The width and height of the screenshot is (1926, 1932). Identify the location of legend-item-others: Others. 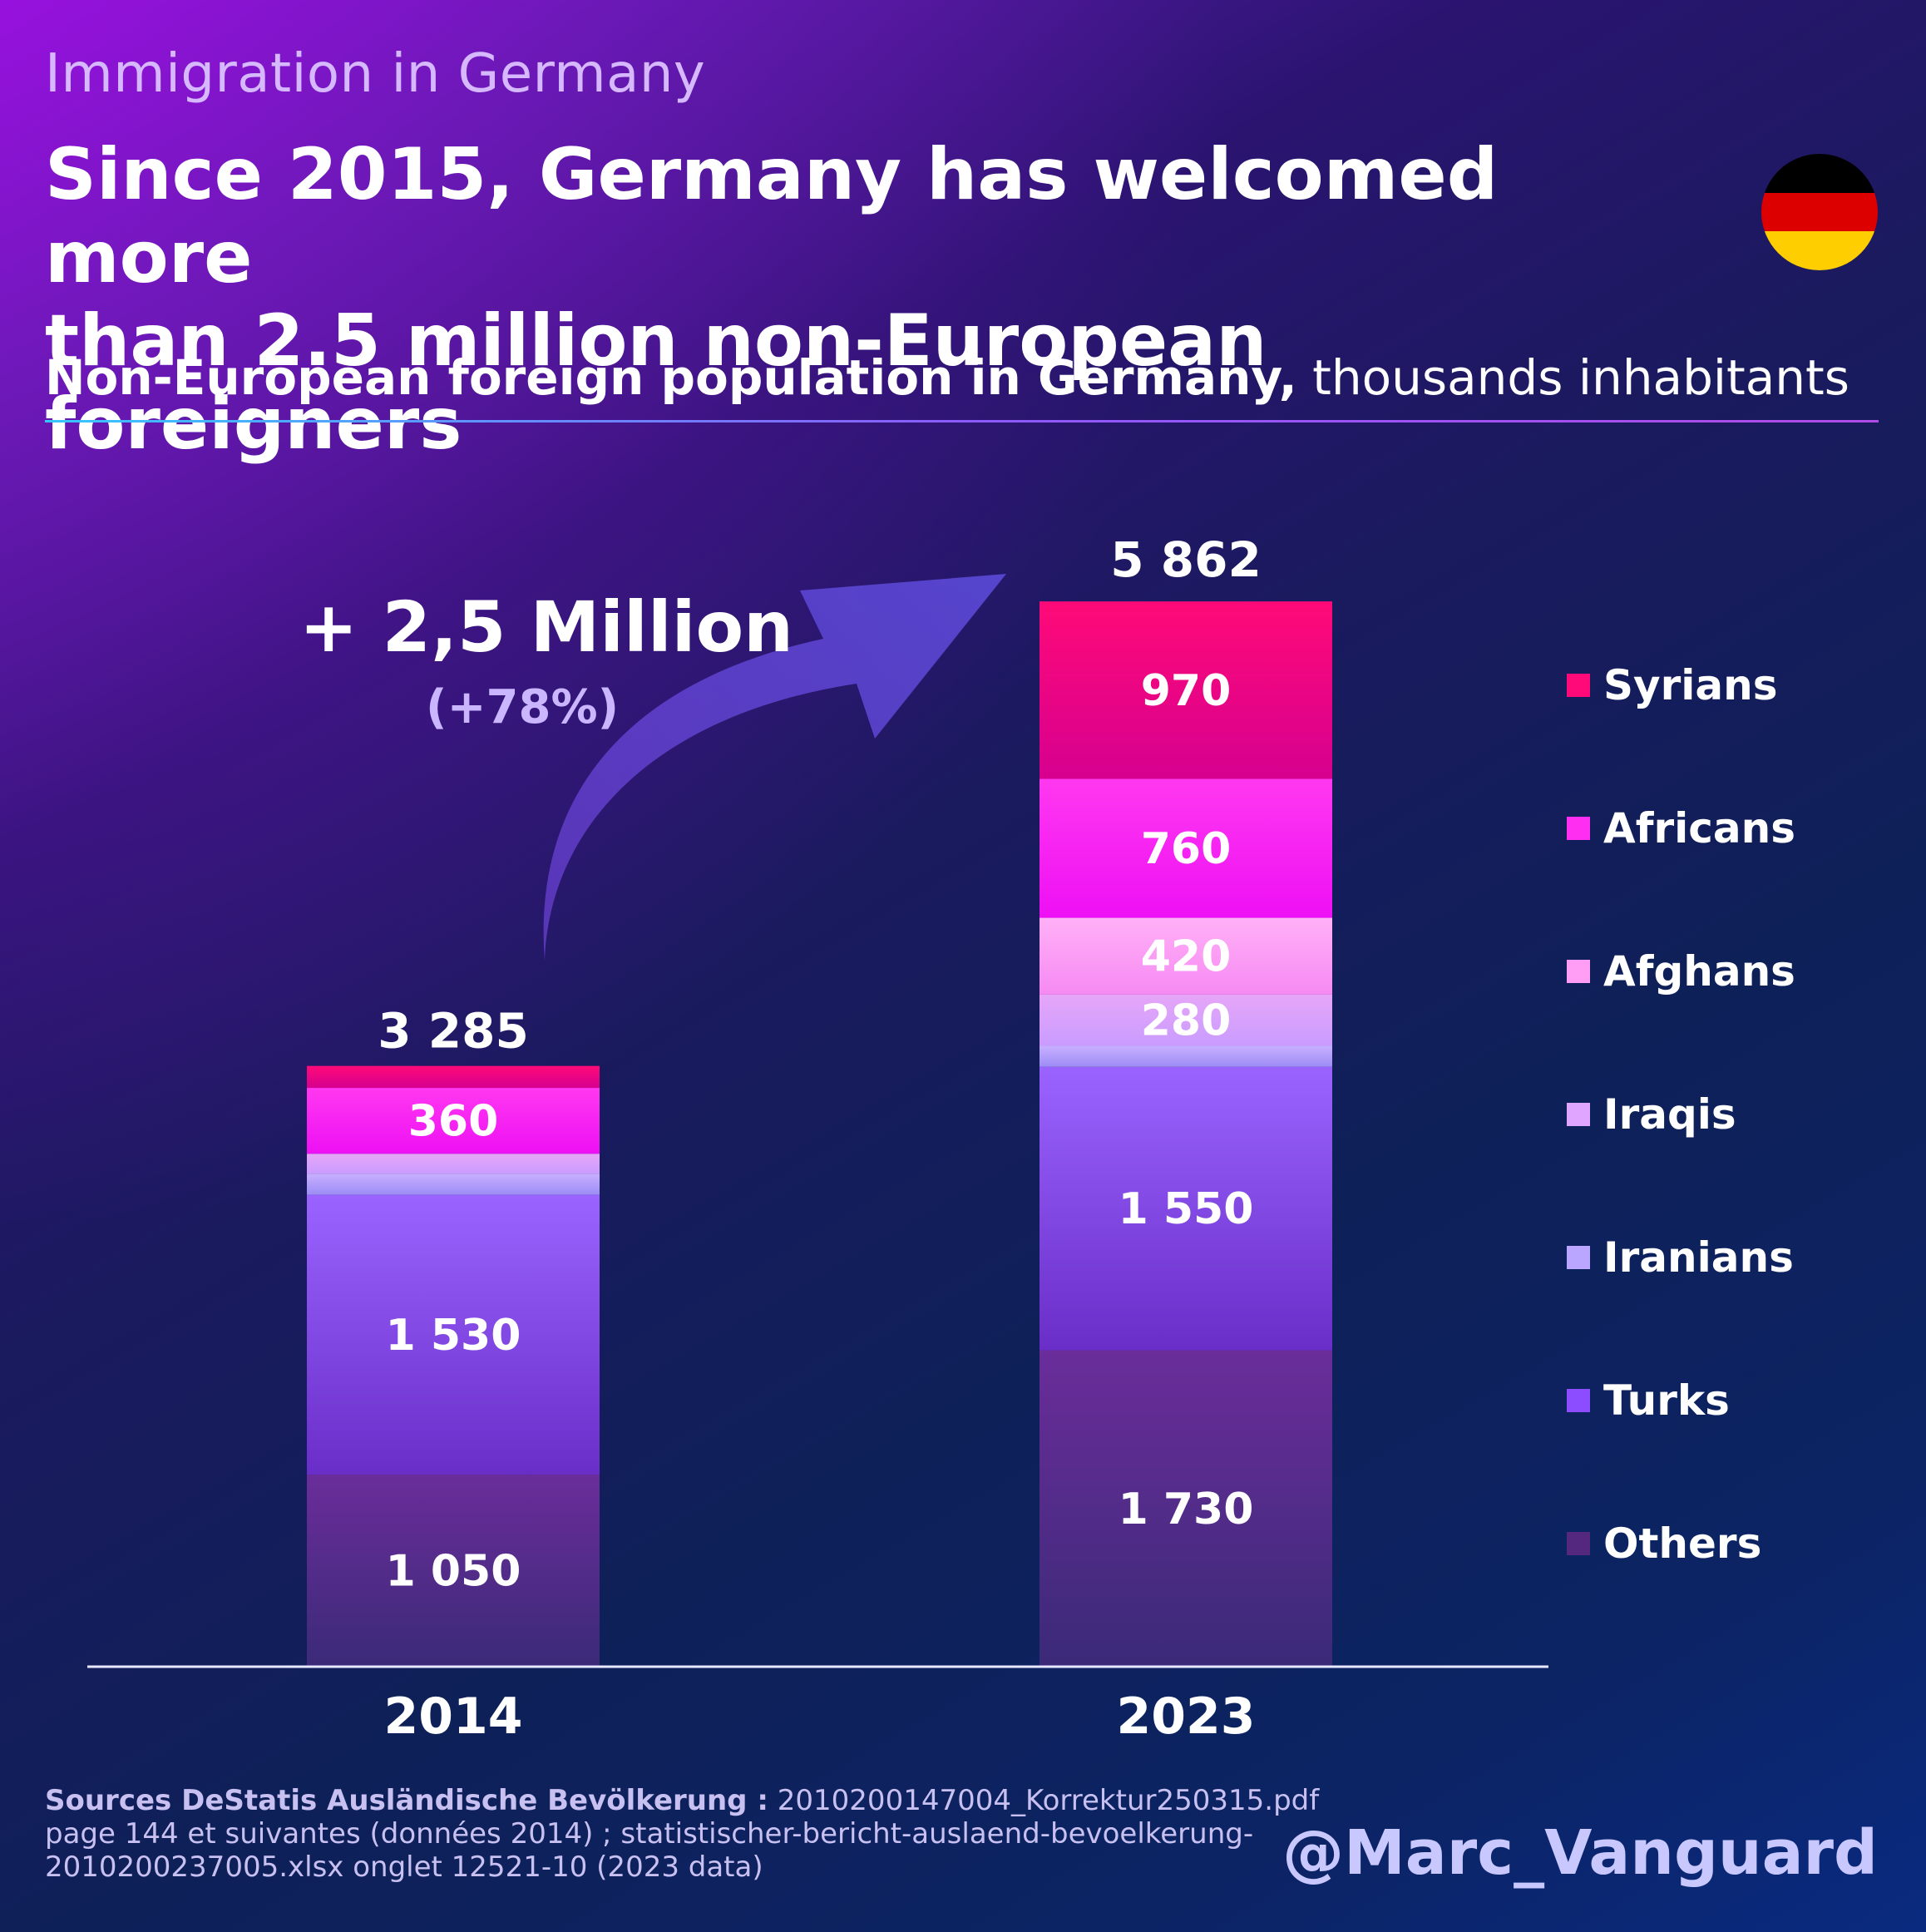
(1664, 1543).